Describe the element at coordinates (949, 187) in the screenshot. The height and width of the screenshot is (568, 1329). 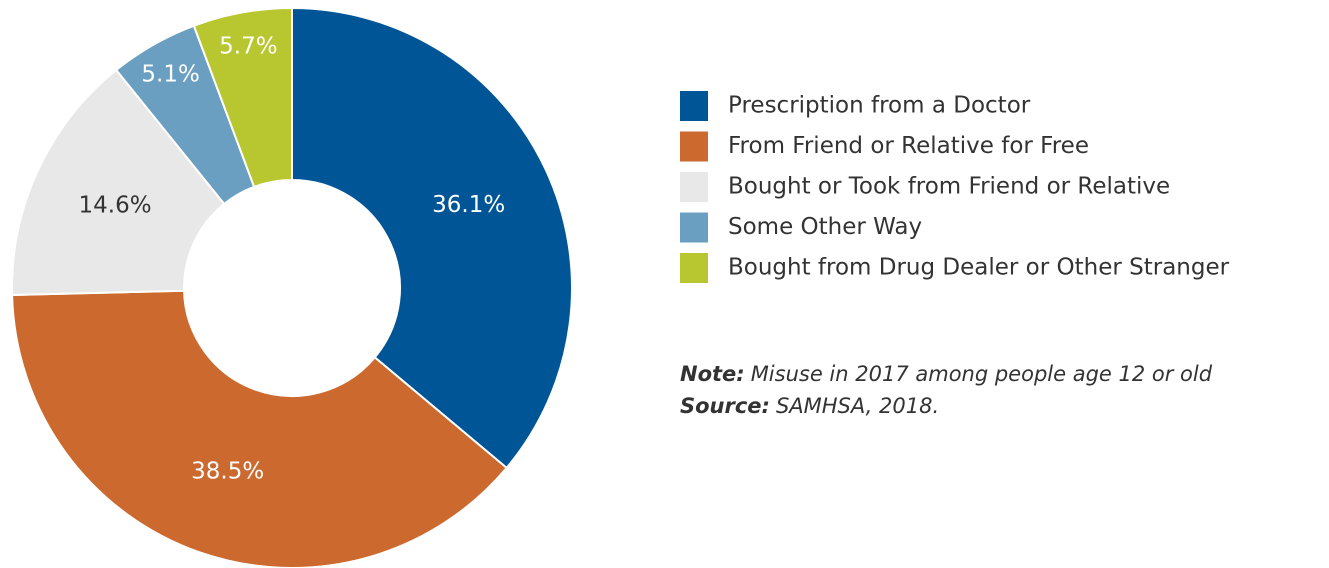
I see `legend-label: Bought or Took from Friend or Relative` at that location.